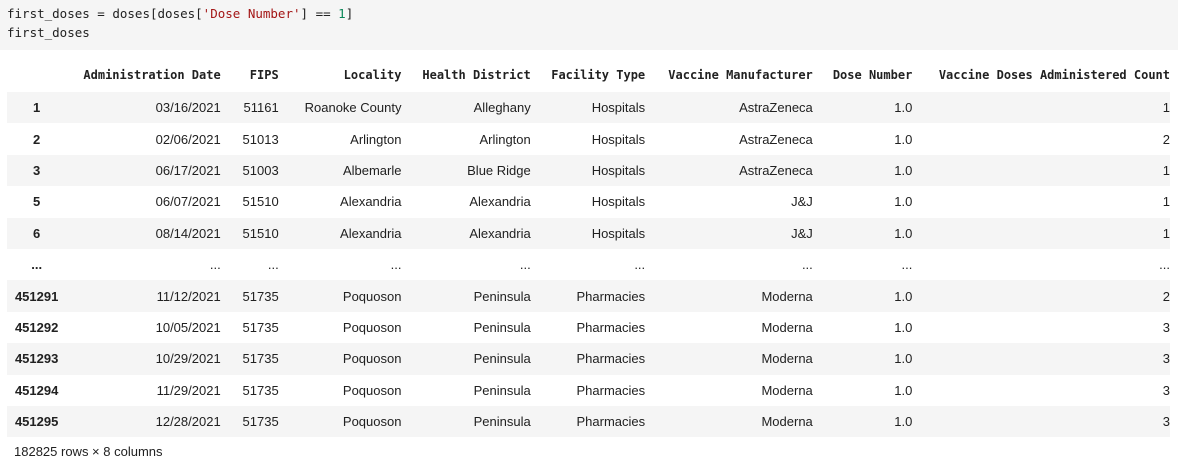 This screenshot has width=1178, height=467. I want to click on column-header: FIPS, so click(264, 75).